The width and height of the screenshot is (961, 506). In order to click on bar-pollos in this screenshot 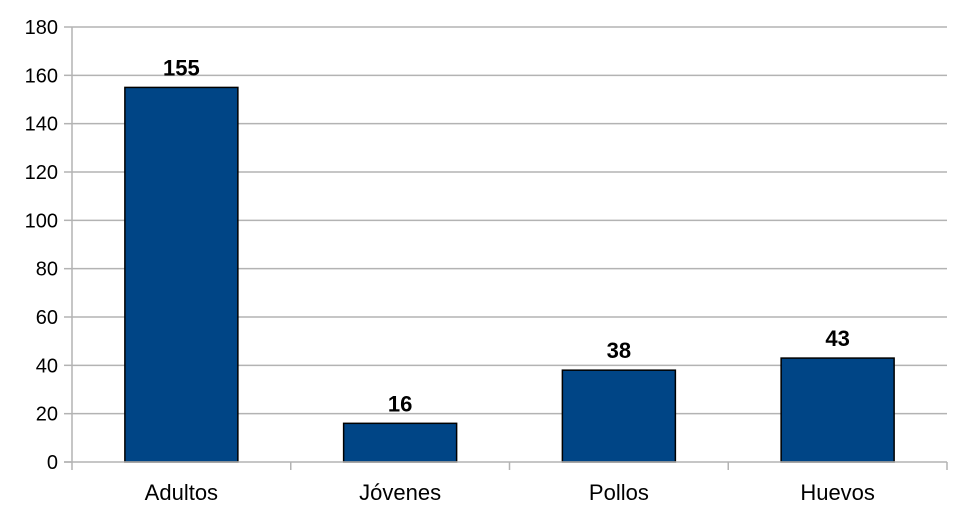, I will do `click(619, 416)`.